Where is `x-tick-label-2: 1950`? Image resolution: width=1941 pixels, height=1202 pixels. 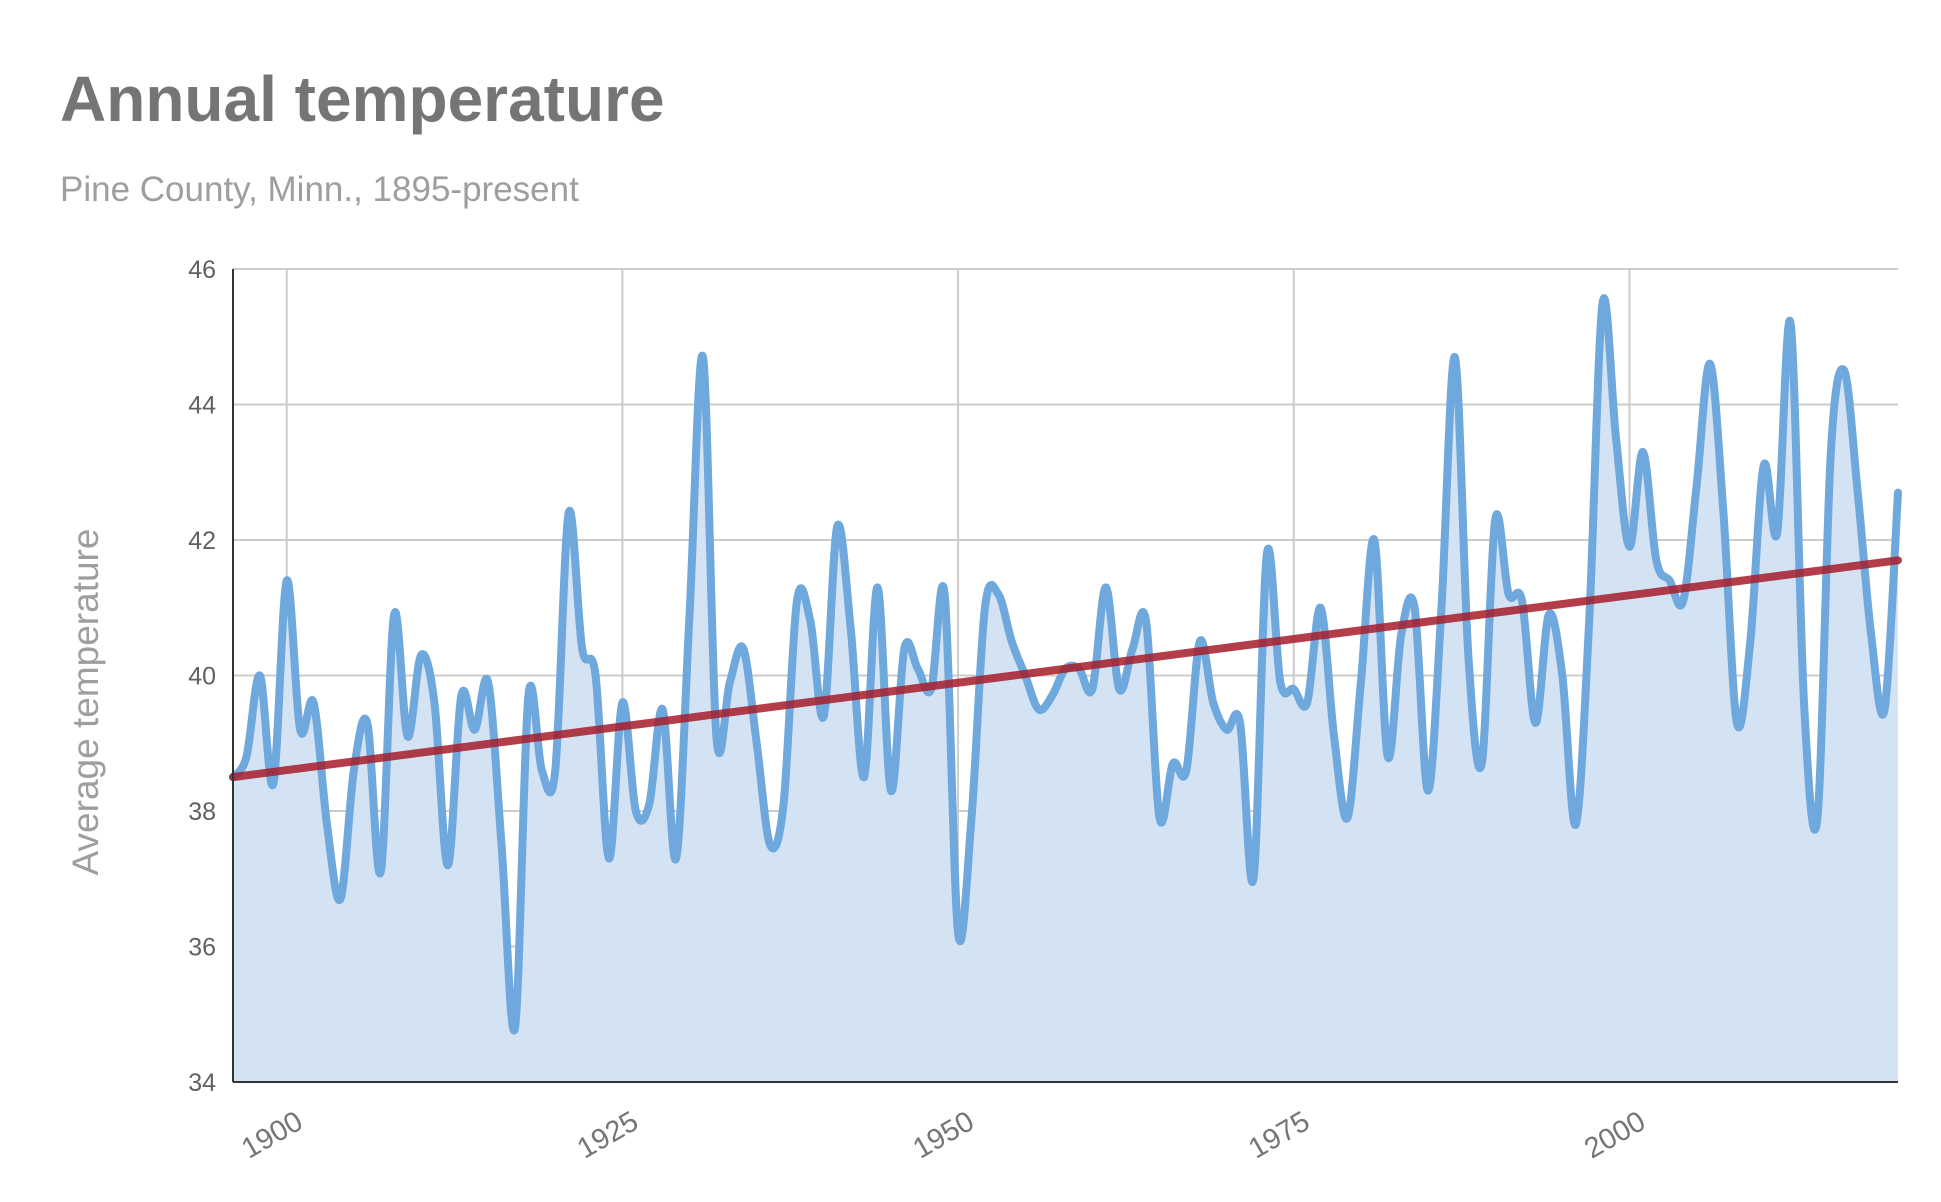
x-tick-label-2: 1950 is located at coordinates (944, 1135).